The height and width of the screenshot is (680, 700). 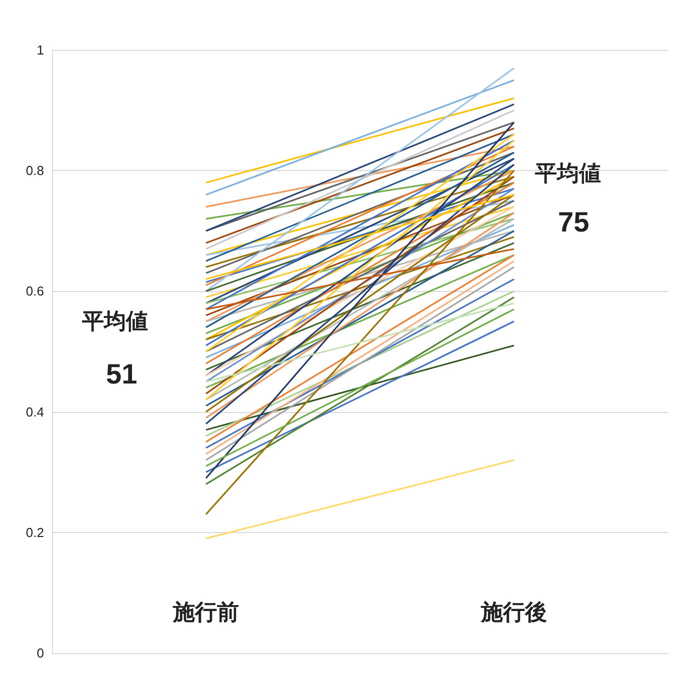 I want to click on x-tick-label: 施行後, so click(x=513, y=612).